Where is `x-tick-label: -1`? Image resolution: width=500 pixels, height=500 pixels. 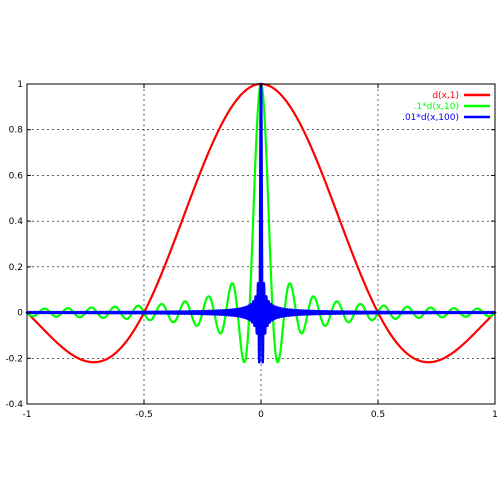 x-tick-label: -1 is located at coordinates (27, 415).